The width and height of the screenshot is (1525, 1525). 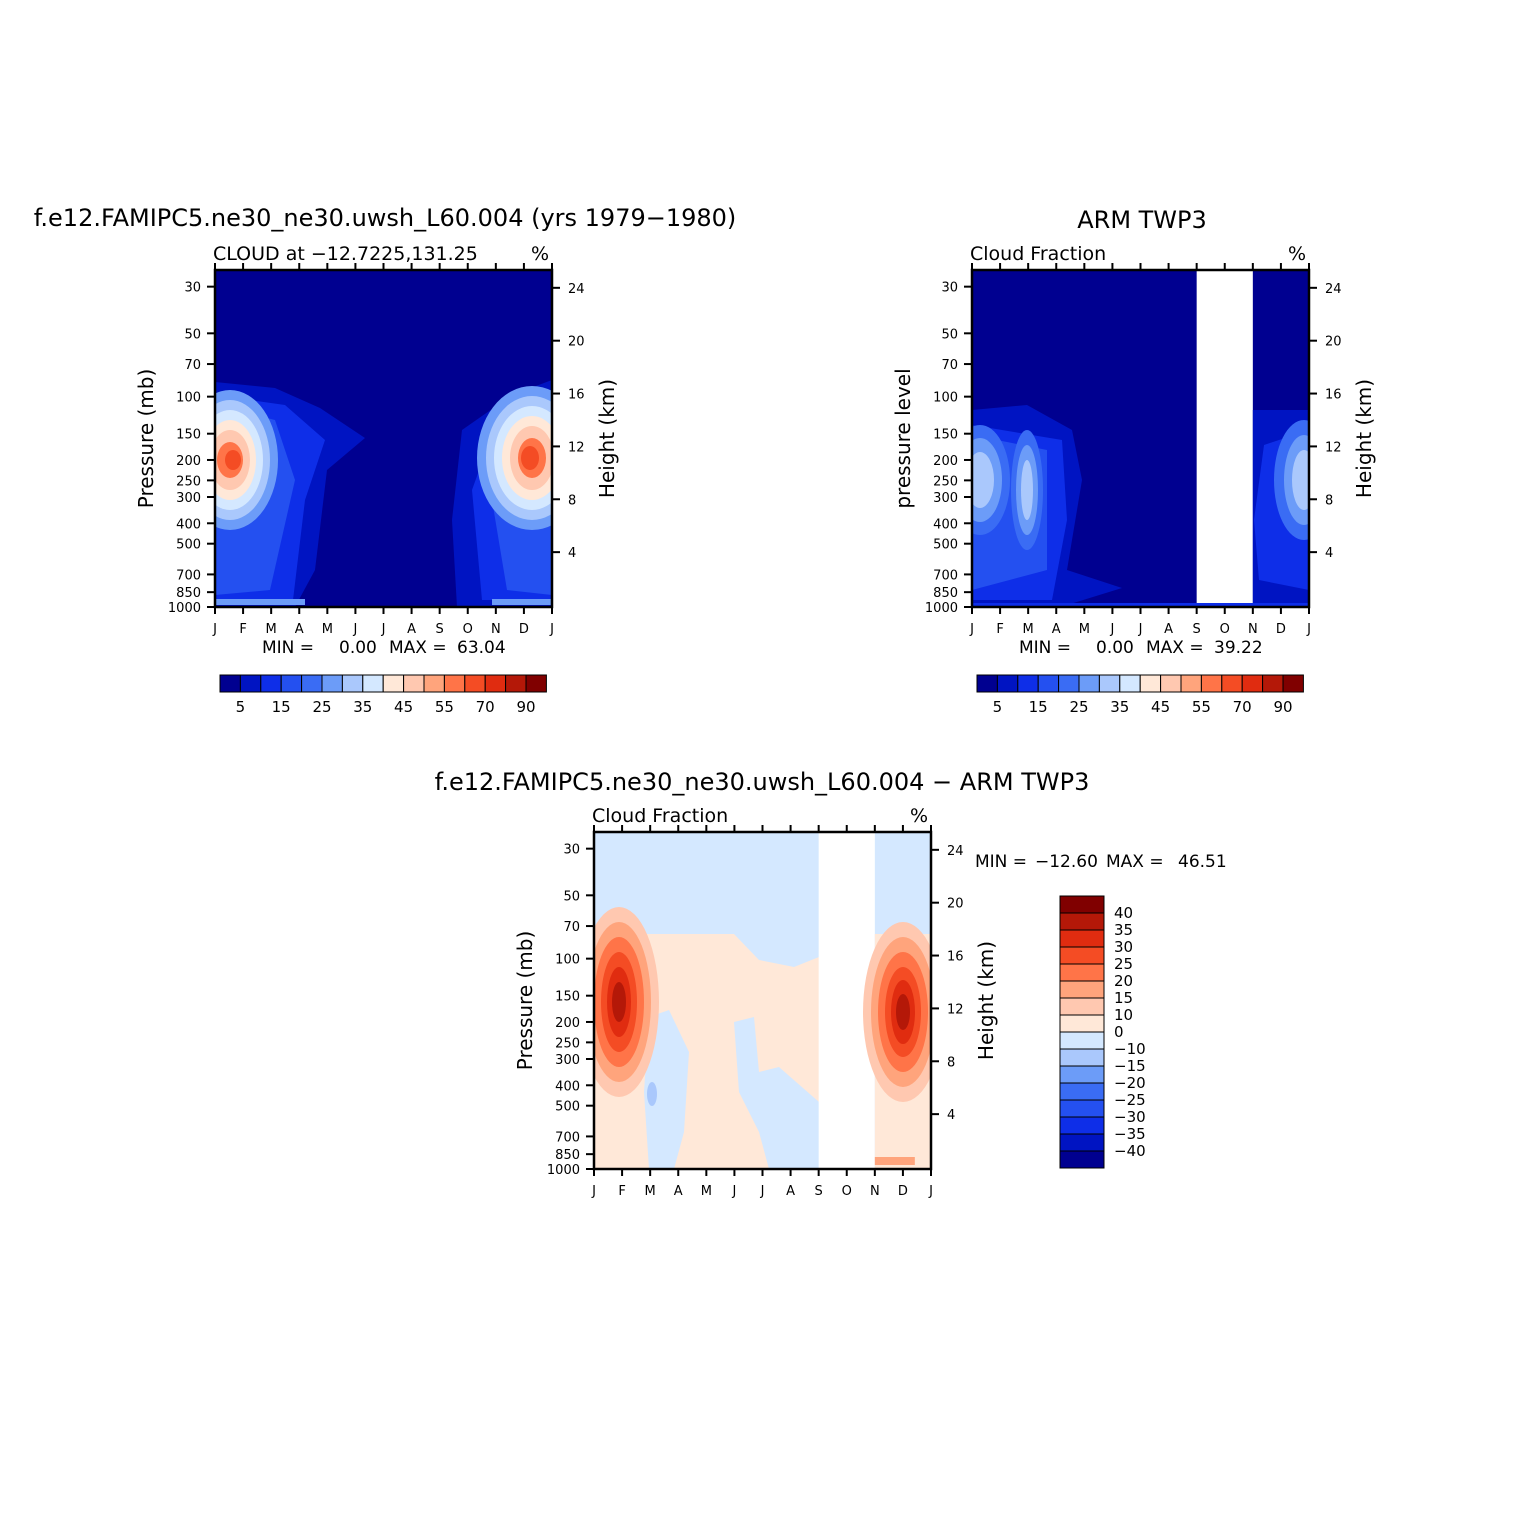 What do you see at coordinates (233, 460) in the screenshot?
I see `contour-left-max` at bounding box center [233, 460].